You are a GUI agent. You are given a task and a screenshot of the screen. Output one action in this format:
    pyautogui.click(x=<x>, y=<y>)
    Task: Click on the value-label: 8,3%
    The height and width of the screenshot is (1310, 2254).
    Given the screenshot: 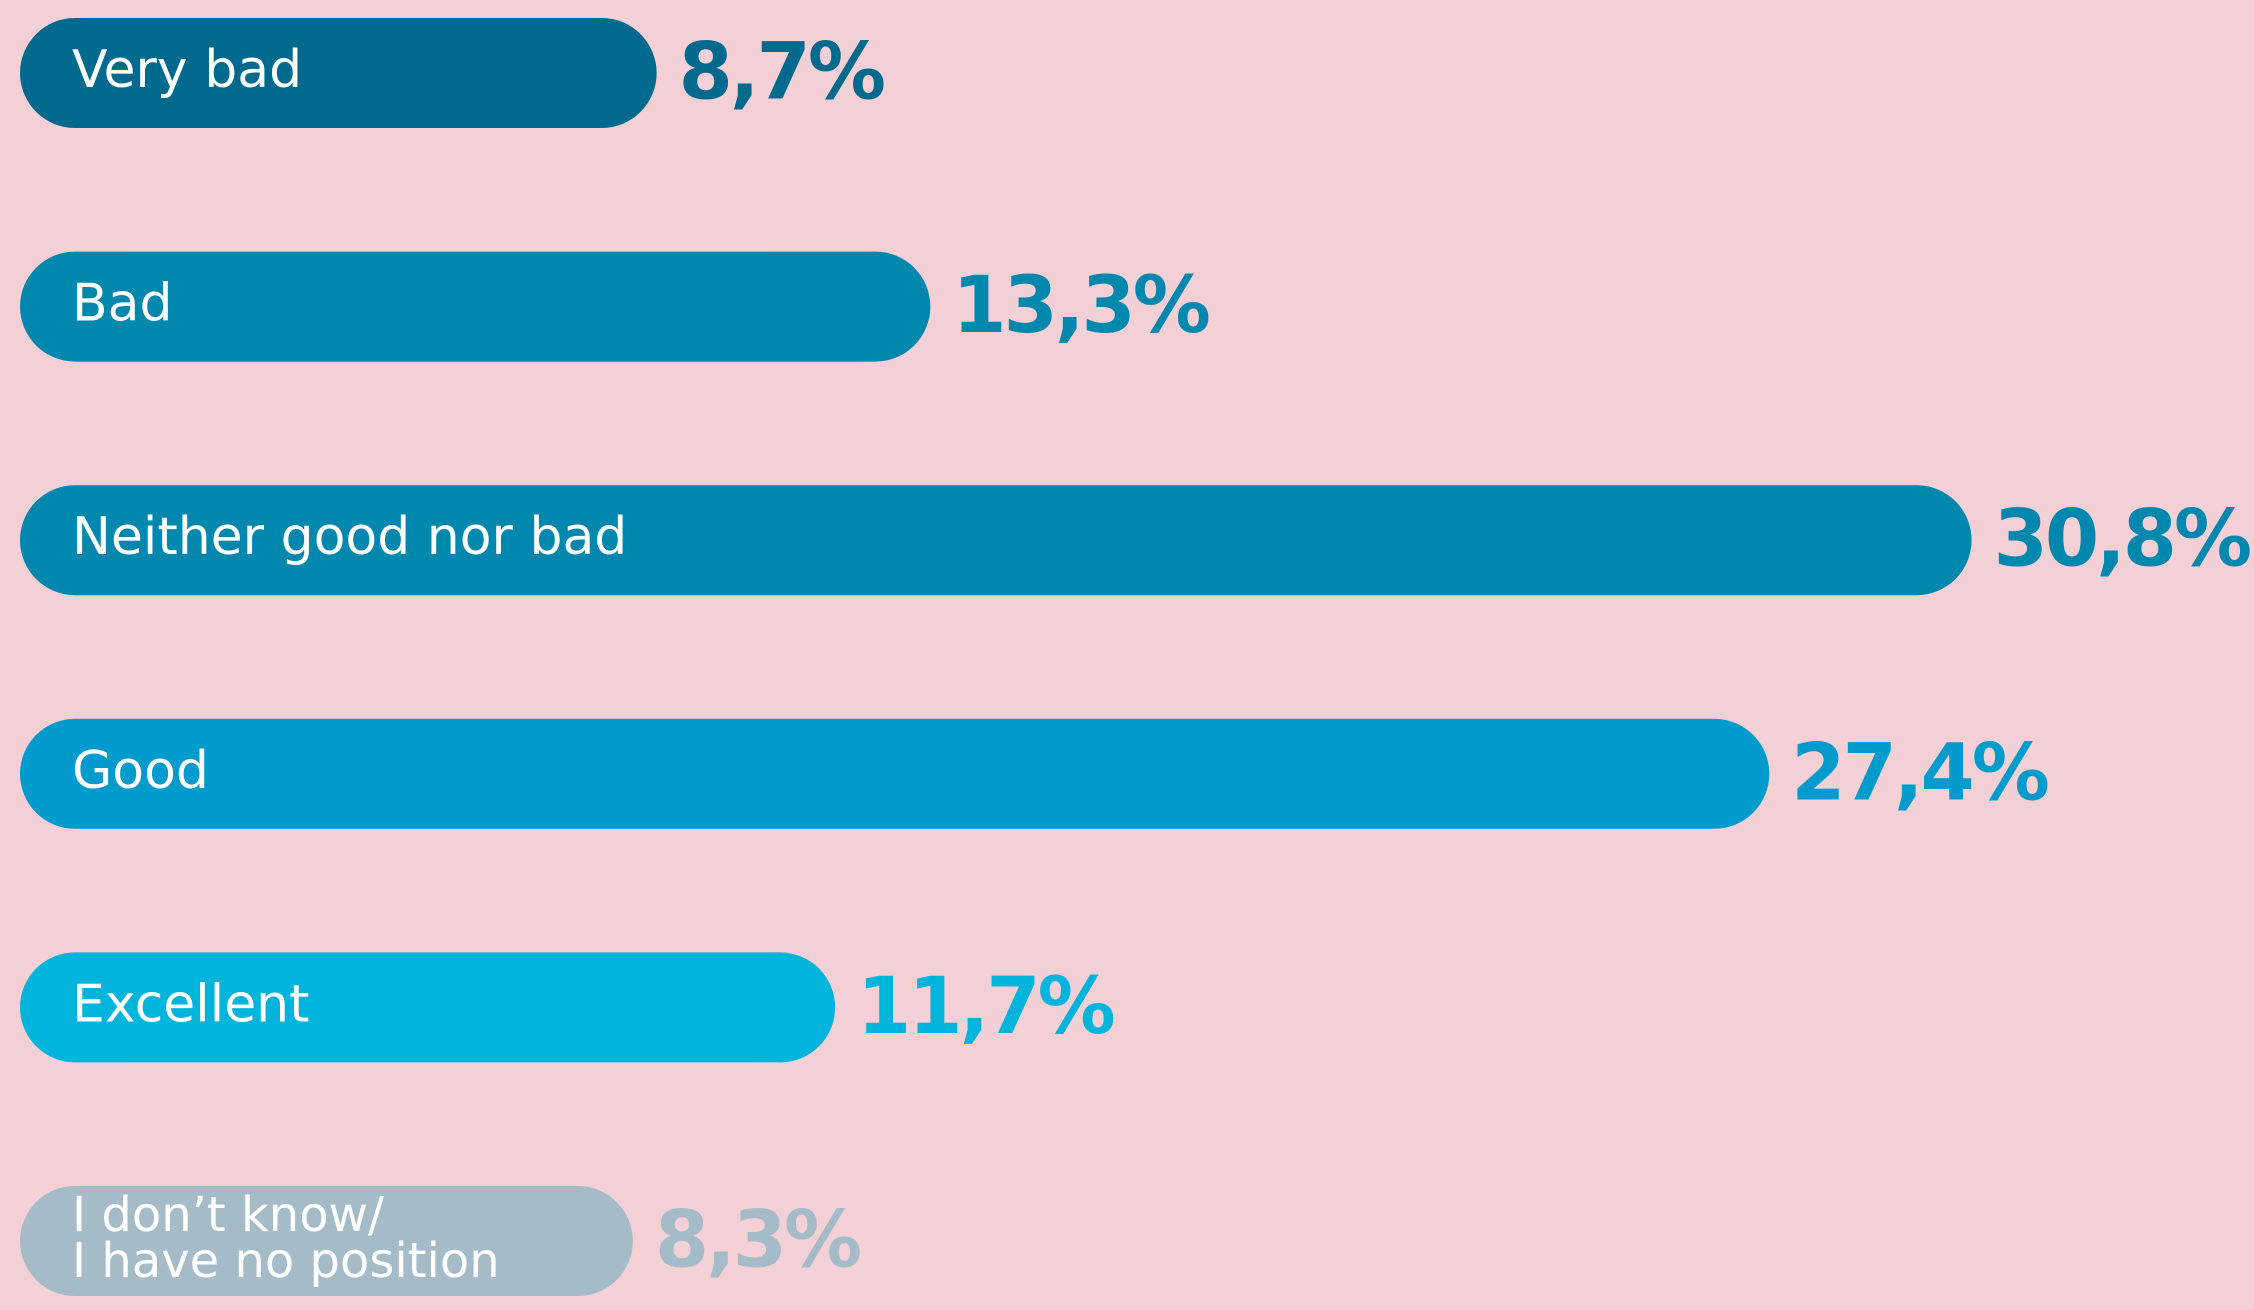 What is the action you would take?
    pyautogui.click(x=757, y=1240)
    